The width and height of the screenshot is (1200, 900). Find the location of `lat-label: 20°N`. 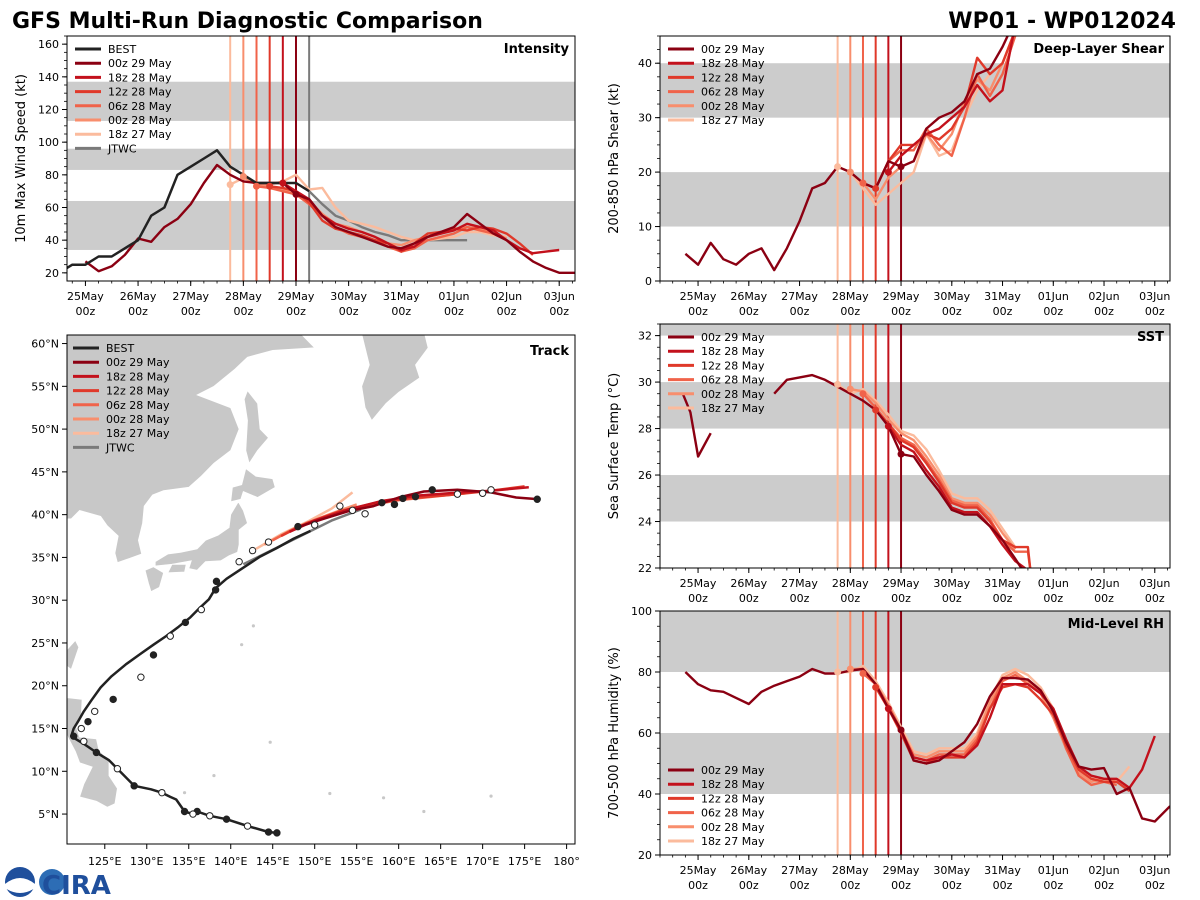

lat-label: 20°N is located at coordinates (45, 686).